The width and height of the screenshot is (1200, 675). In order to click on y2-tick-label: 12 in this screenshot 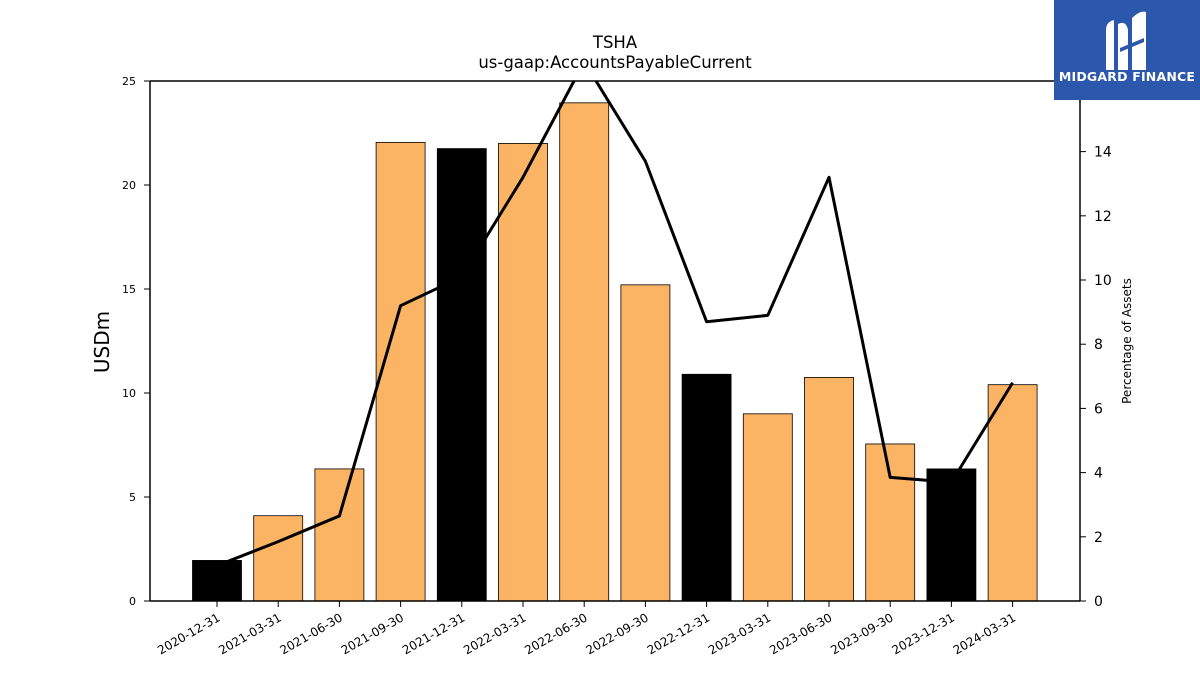, I will do `click(1103, 217)`.